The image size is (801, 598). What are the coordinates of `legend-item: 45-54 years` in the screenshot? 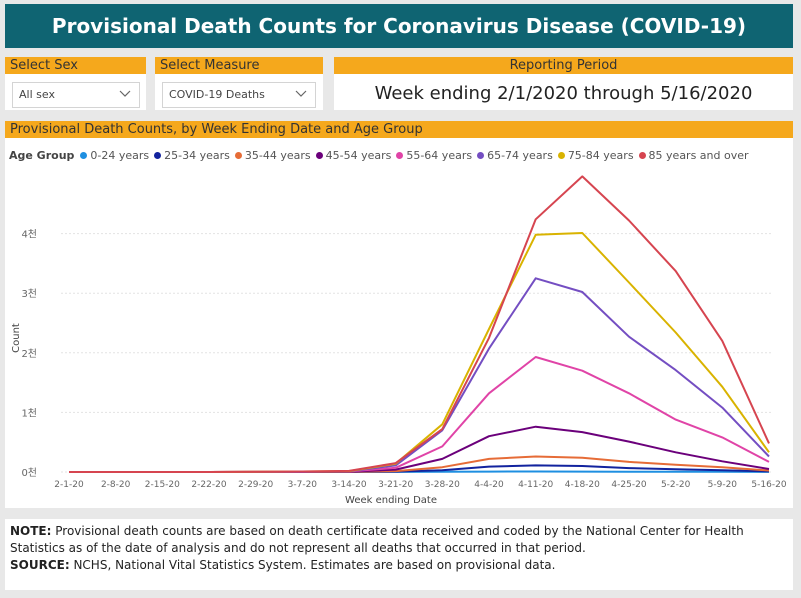 It's located at (353, 155).